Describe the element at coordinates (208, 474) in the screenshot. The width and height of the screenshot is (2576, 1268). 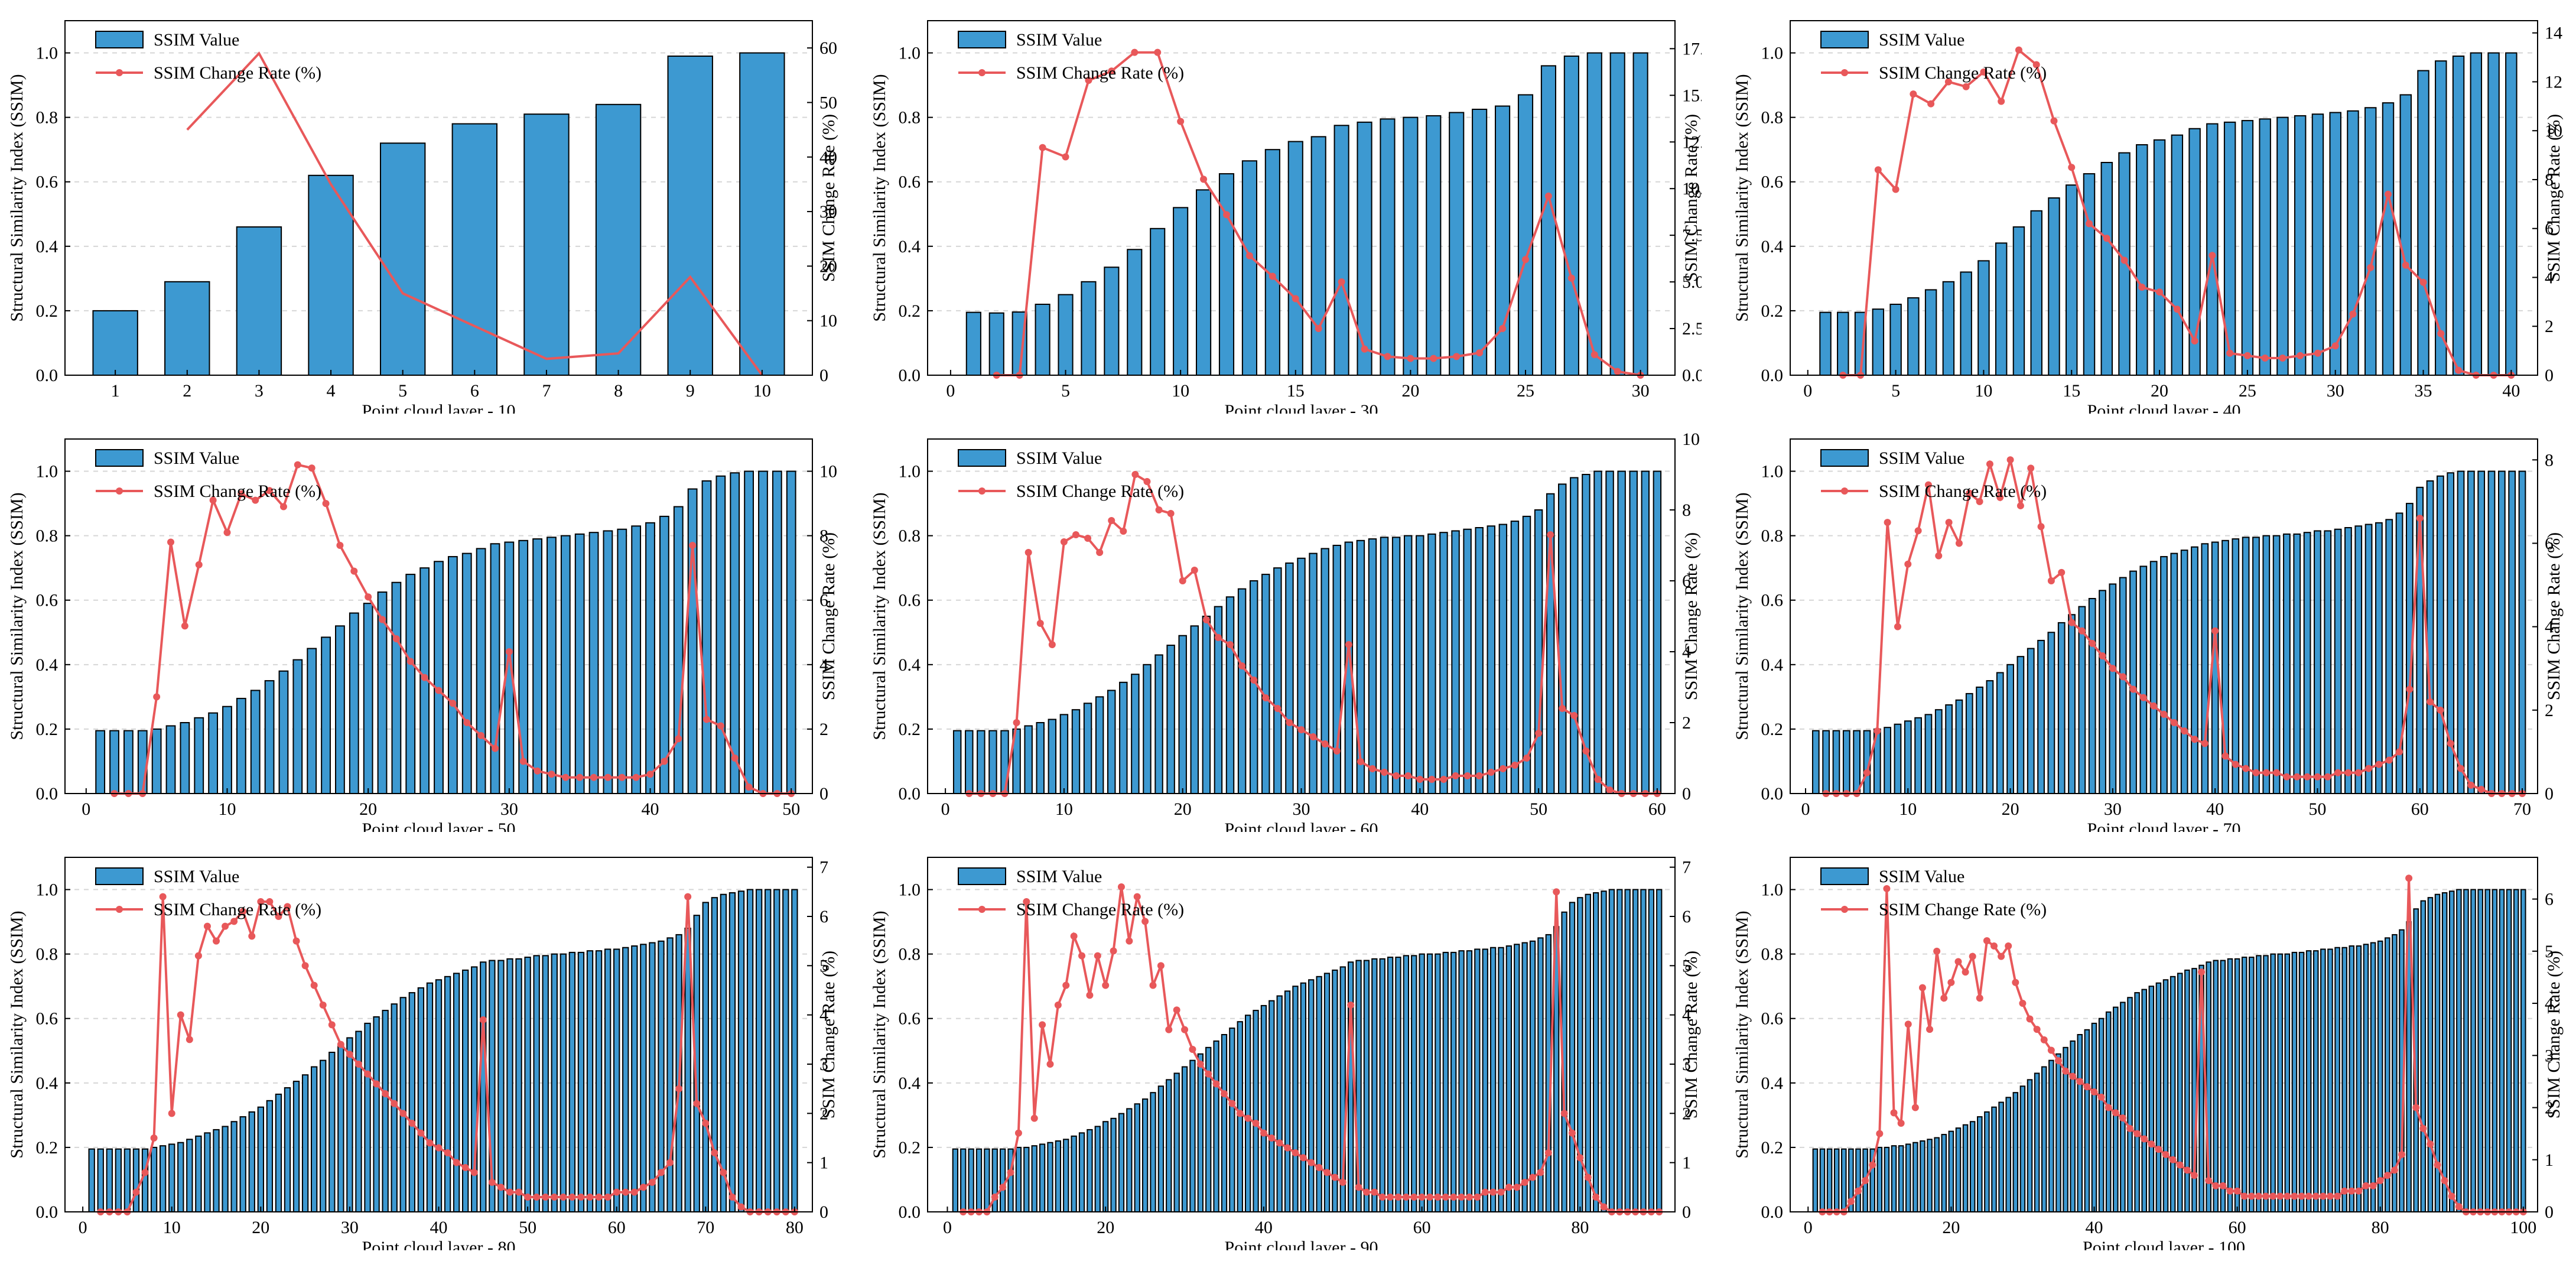
I see `legend: SSIM Value SSIM Change Rate (%)` at that location.